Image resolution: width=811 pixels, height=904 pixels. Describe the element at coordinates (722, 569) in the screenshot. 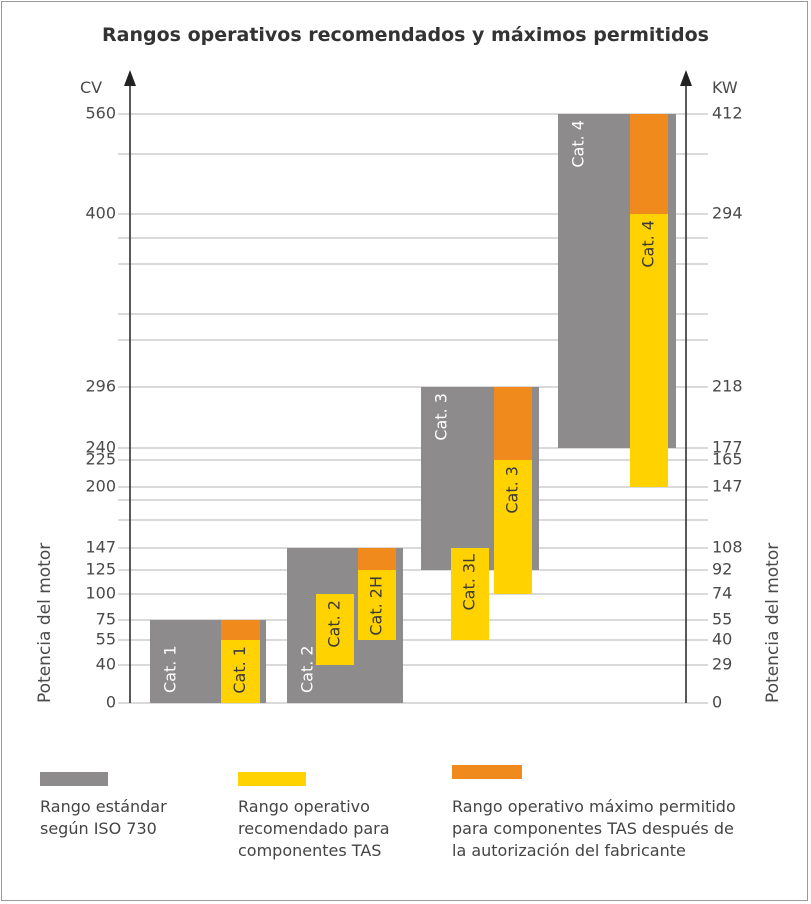

I see `right-tick-label: 92` at that location.